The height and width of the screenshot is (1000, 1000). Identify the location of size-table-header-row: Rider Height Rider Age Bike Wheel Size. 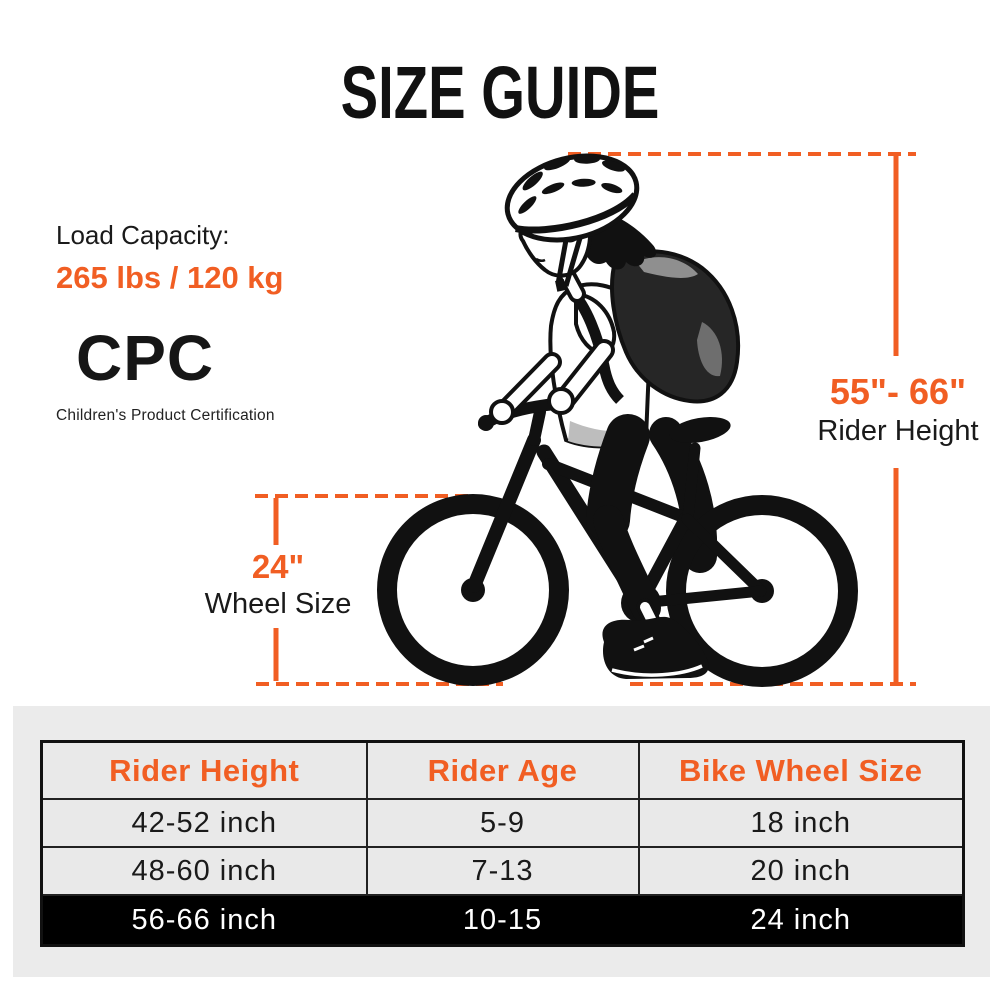
(502, 770).